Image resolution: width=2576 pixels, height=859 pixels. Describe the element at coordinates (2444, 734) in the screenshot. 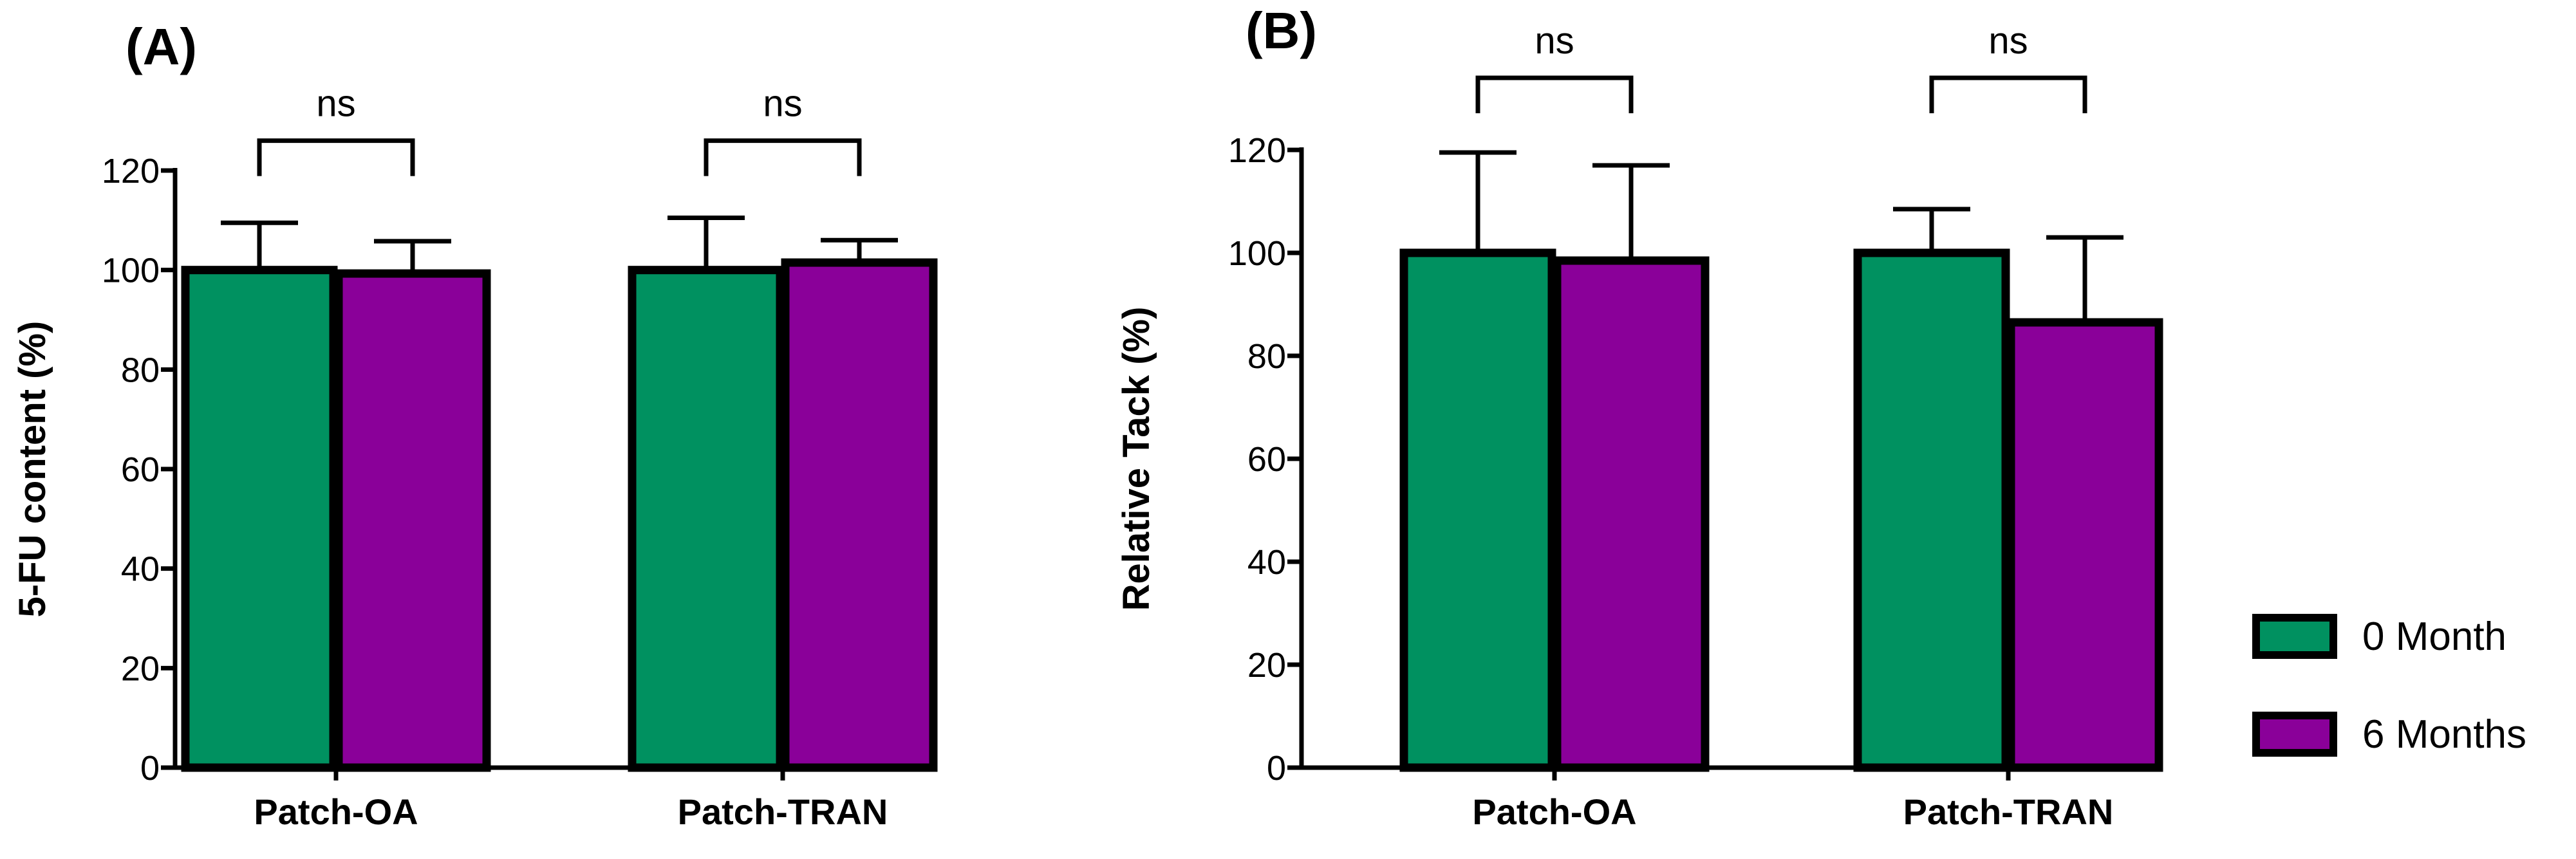

I see `legend-label: 6 Months` at that location.